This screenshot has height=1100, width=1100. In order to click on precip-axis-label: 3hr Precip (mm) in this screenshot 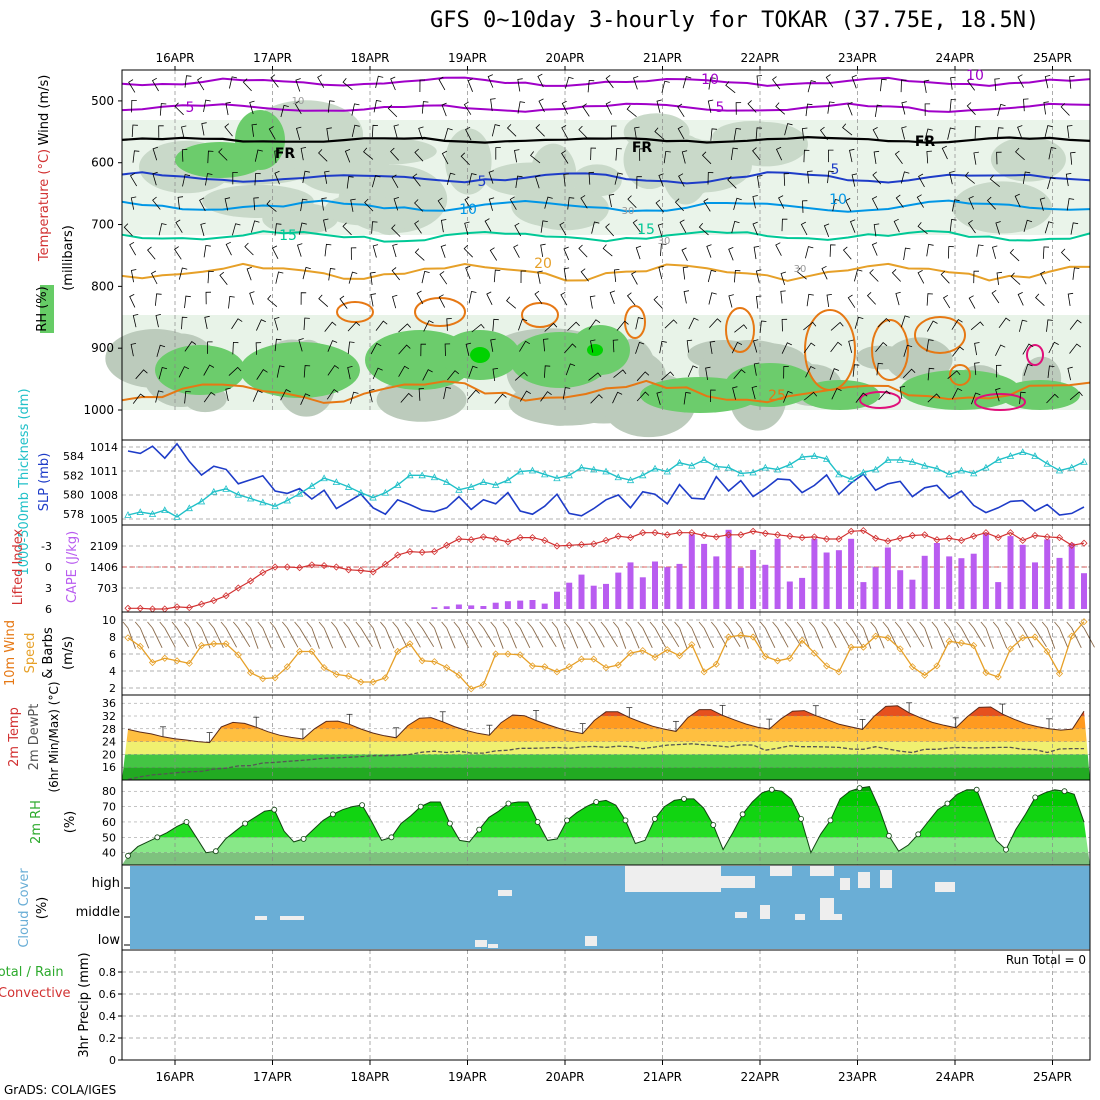, I will do `click(84, 1004)`.